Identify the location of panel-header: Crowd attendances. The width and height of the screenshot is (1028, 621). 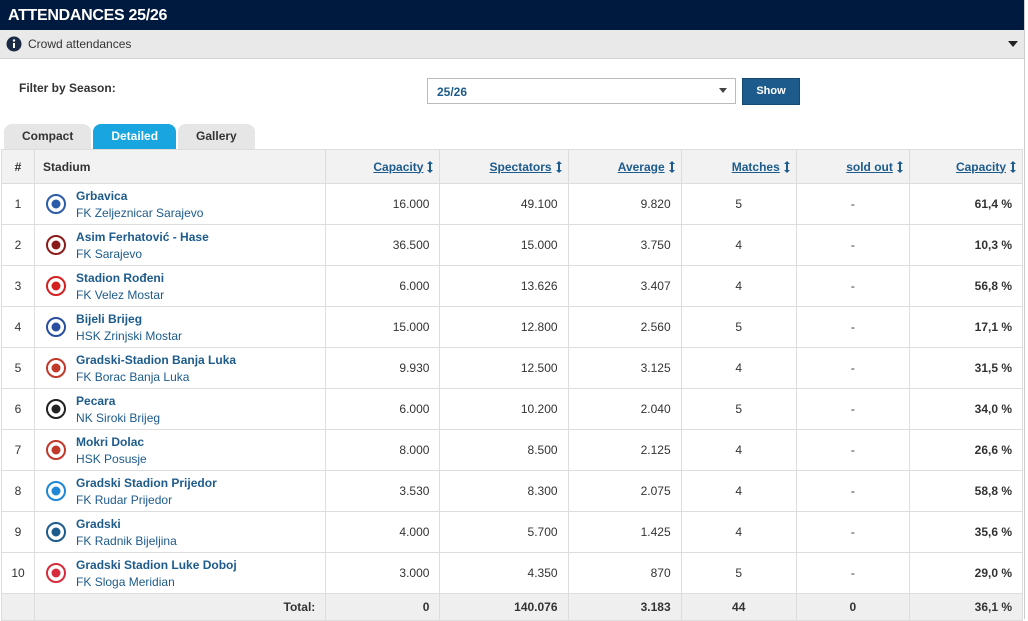
(512, 44).